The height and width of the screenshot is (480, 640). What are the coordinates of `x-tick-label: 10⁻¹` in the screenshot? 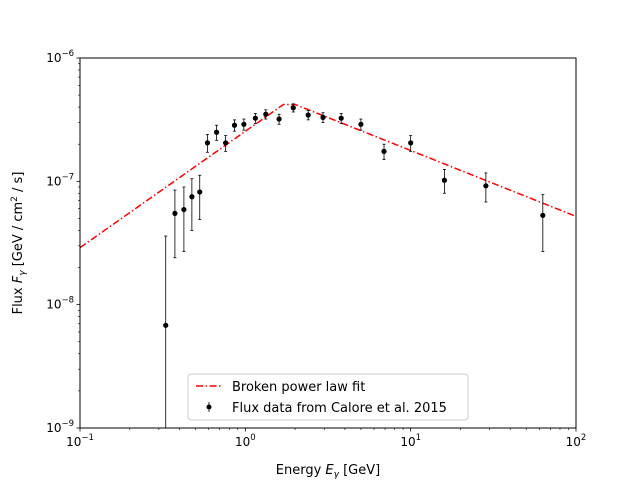 It's located at (80, 441).